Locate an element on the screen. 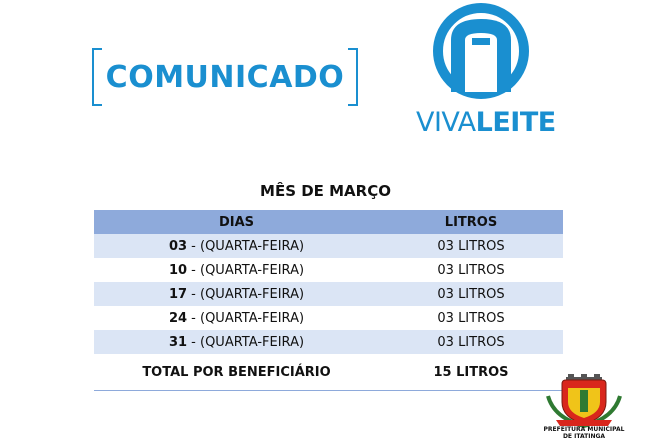 This screenshot has width=651, height=447. day-cell: 03 - (QUARTA-FEIRA) is located at coordinates (236, 246).